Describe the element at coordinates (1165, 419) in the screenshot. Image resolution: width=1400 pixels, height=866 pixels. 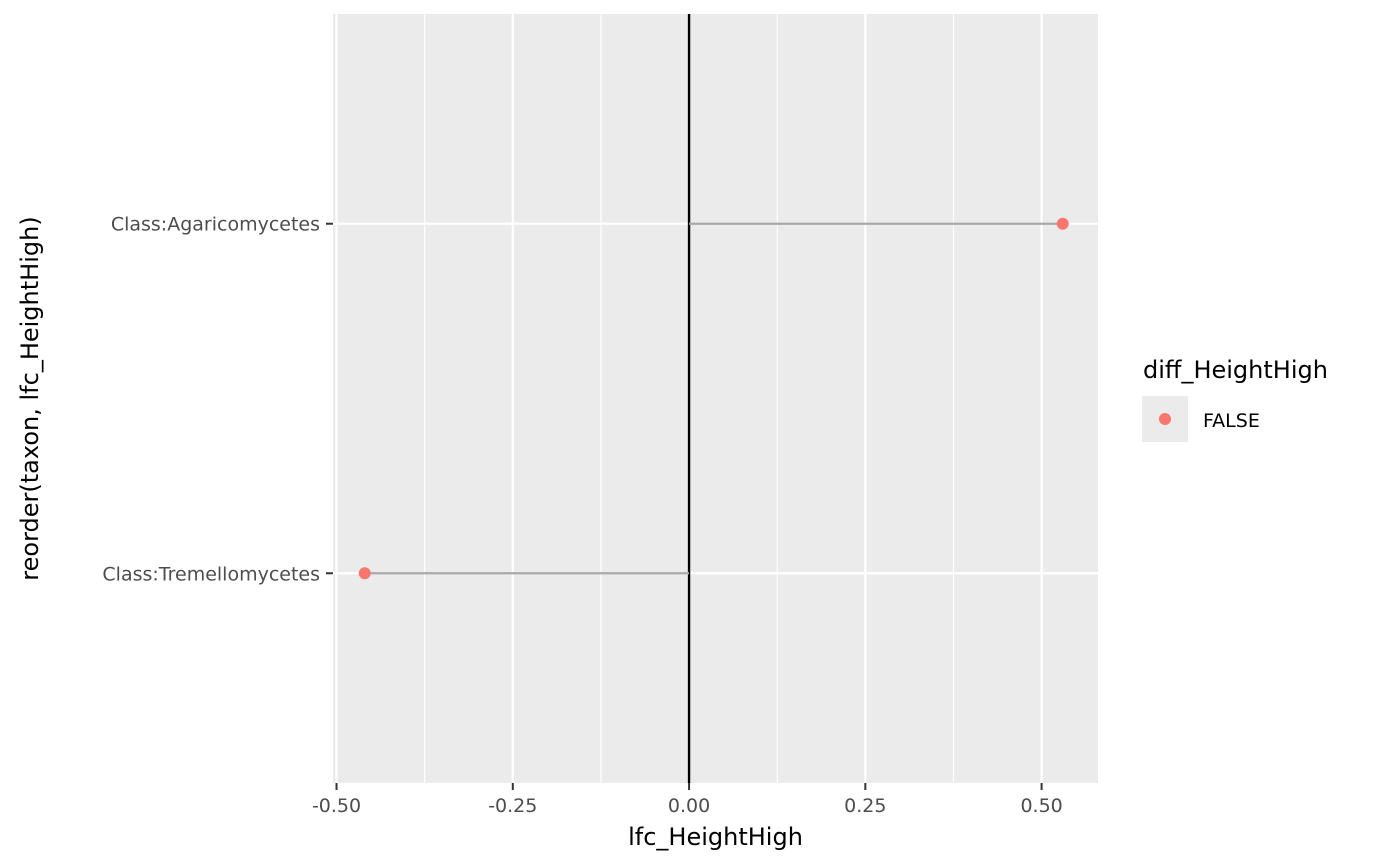
I see `legend-key-point` at that location.